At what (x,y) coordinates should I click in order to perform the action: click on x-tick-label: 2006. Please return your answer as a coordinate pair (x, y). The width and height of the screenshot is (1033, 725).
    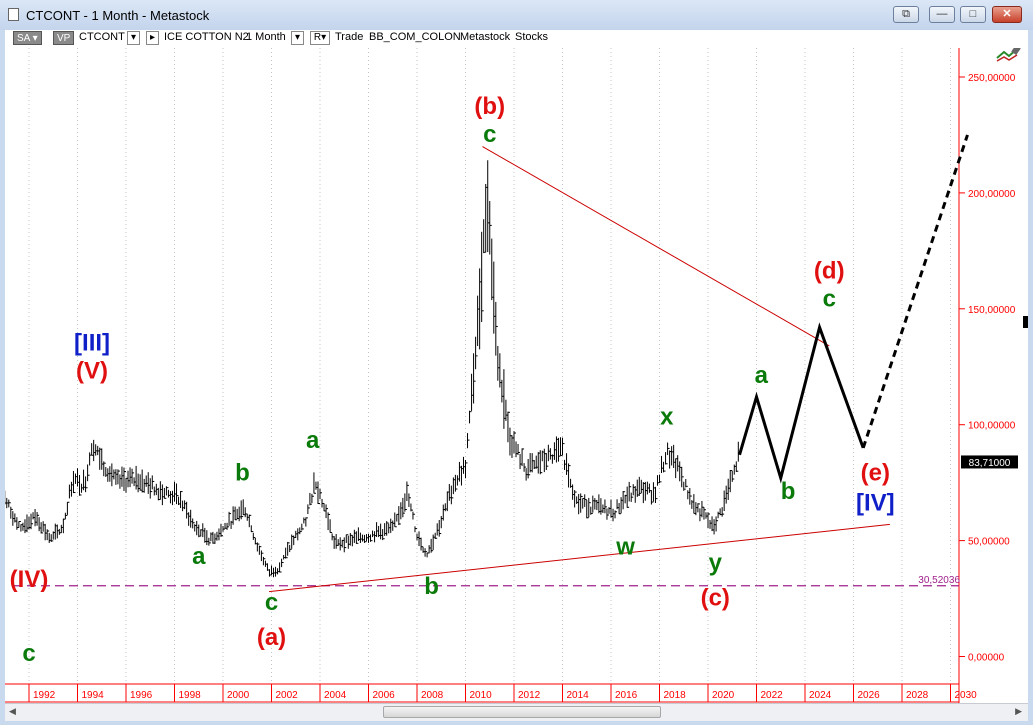
    Looking at the image, I should click on (384, 695).